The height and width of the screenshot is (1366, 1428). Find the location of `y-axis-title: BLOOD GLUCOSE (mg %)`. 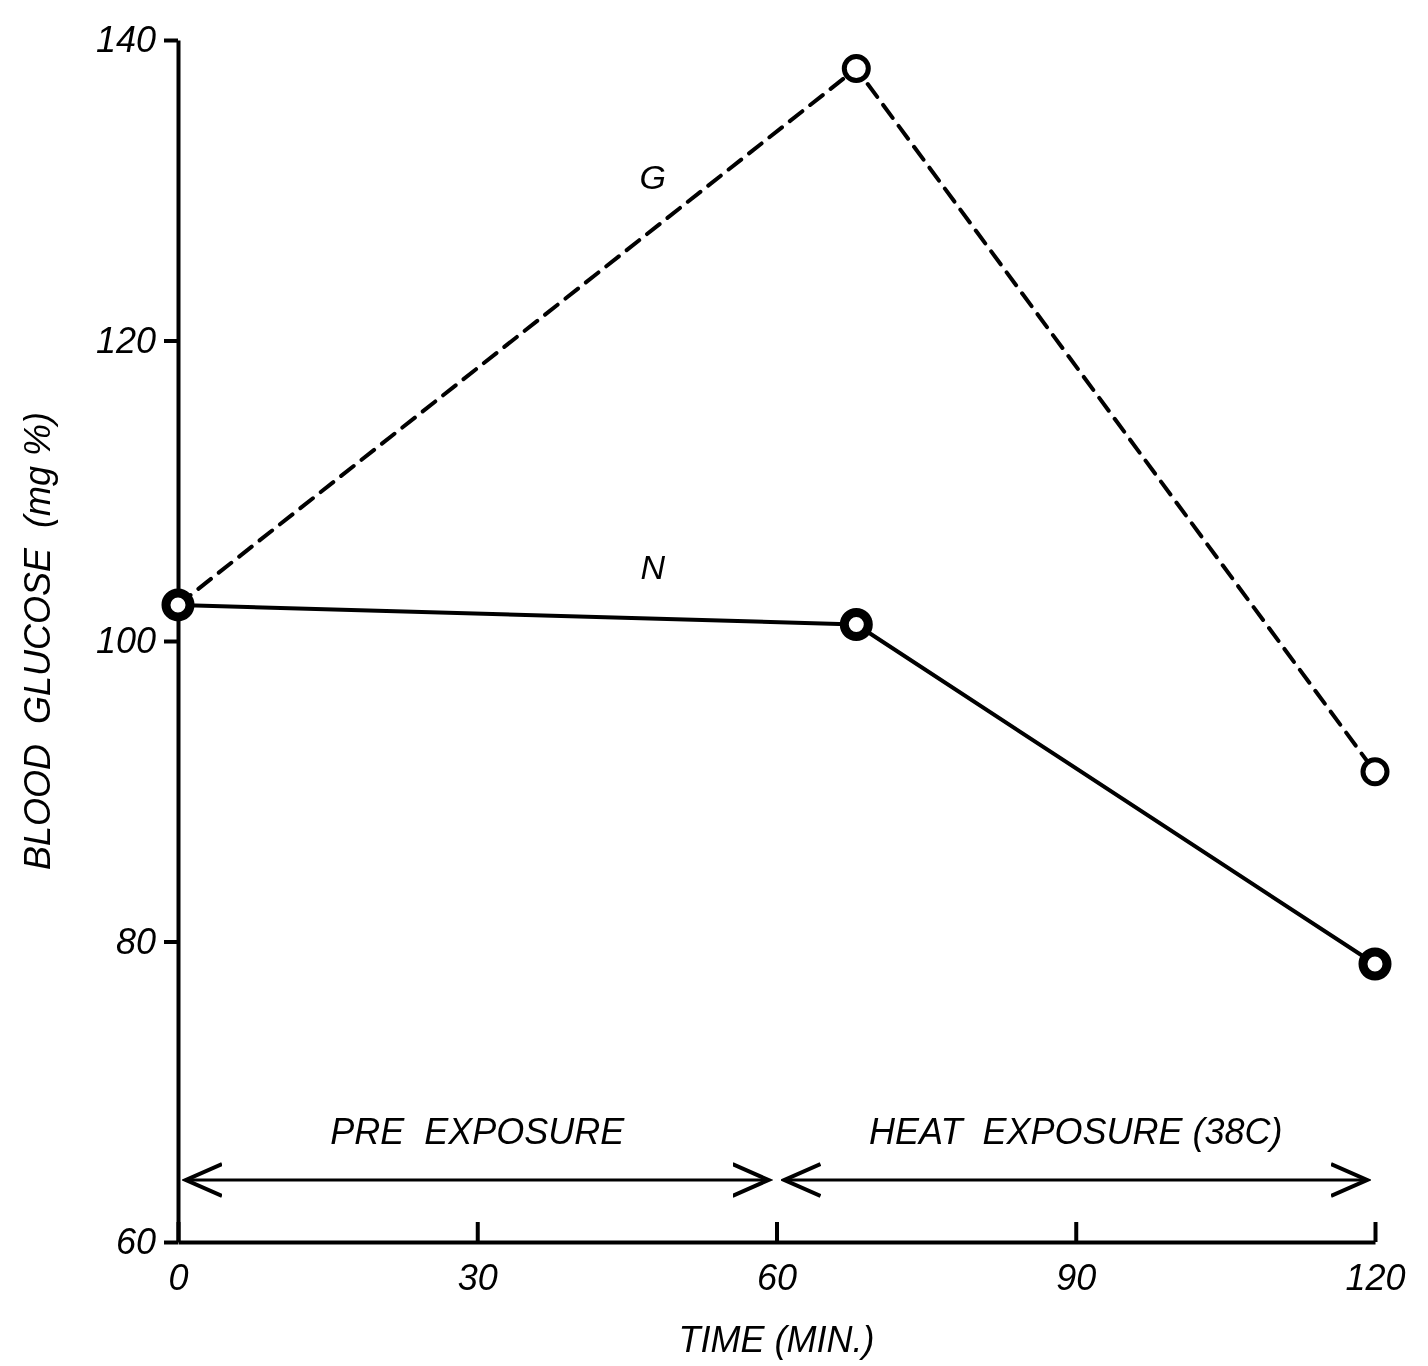

y-axis-title: BLOOD GLUCOSE (mg %) is located at coordinates (37, 641).